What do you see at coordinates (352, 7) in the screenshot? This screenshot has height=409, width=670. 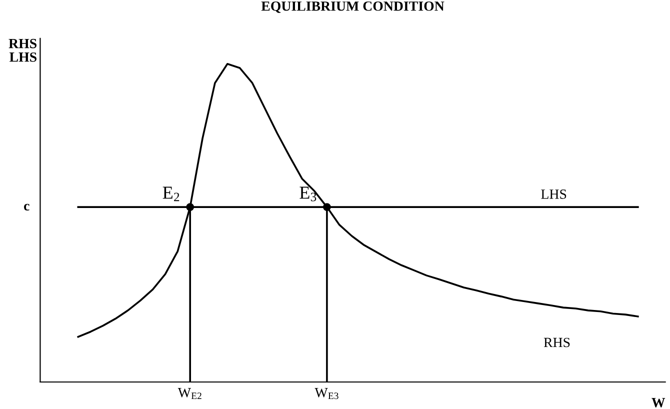 I see `chart-title: EQUILIBRIUM CONDITION` at bounding box center [352, 7].